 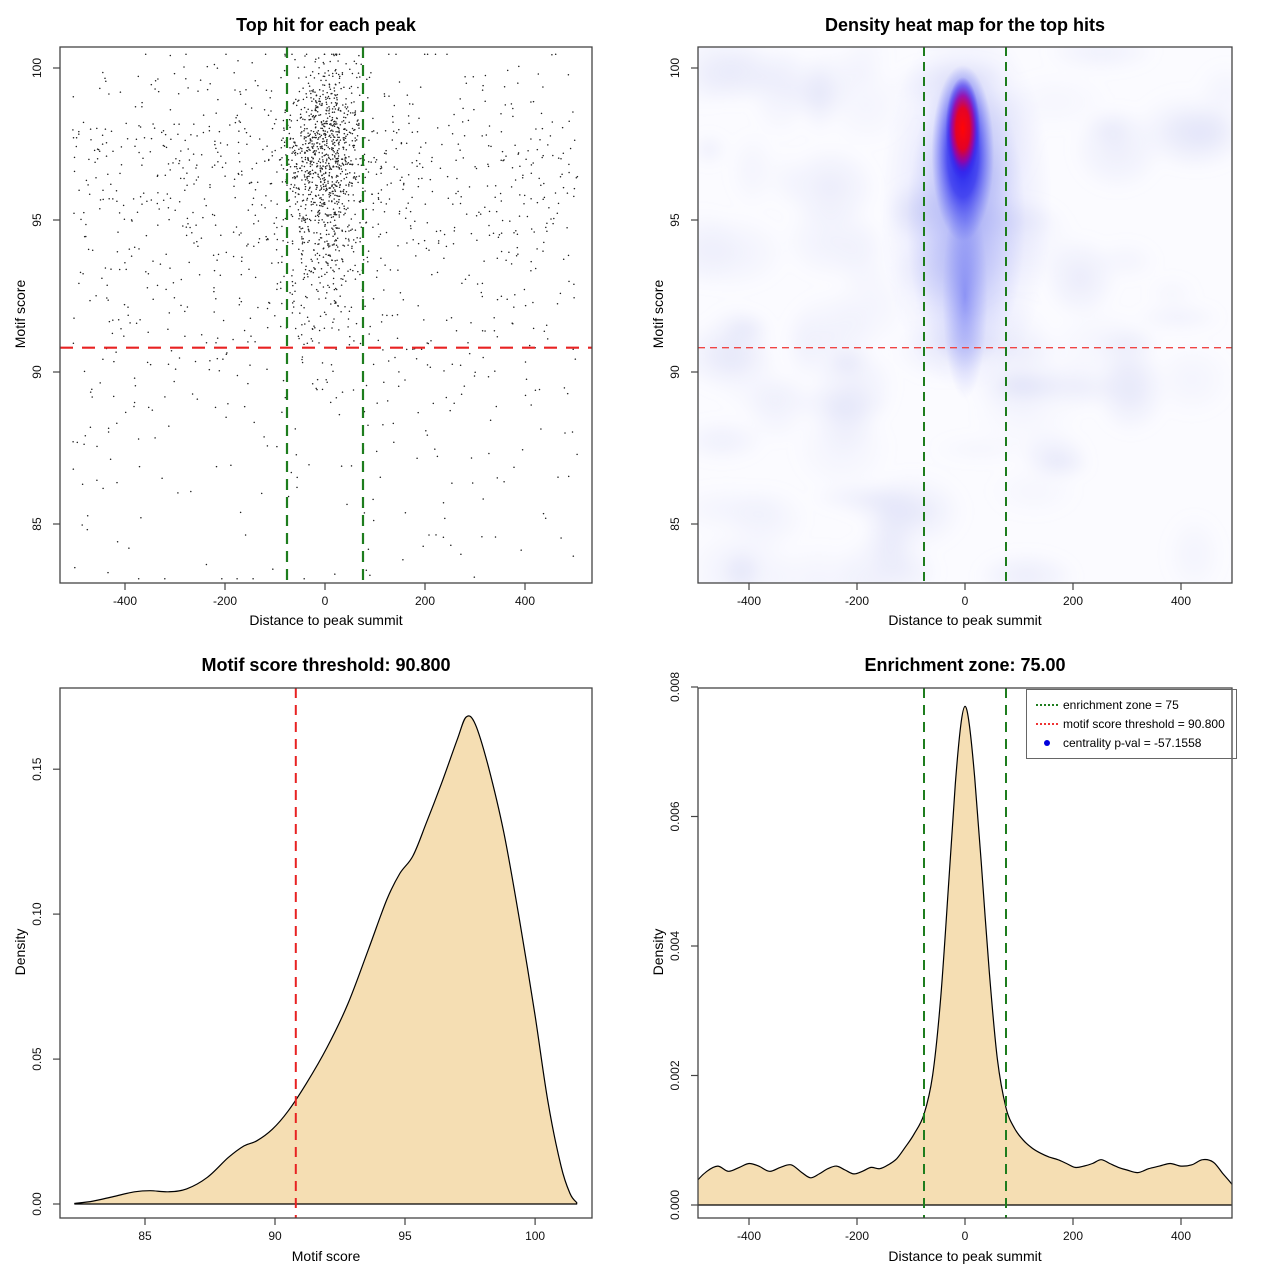 I want to click on x-tick-label: 90, so click(x=275, y=1236).